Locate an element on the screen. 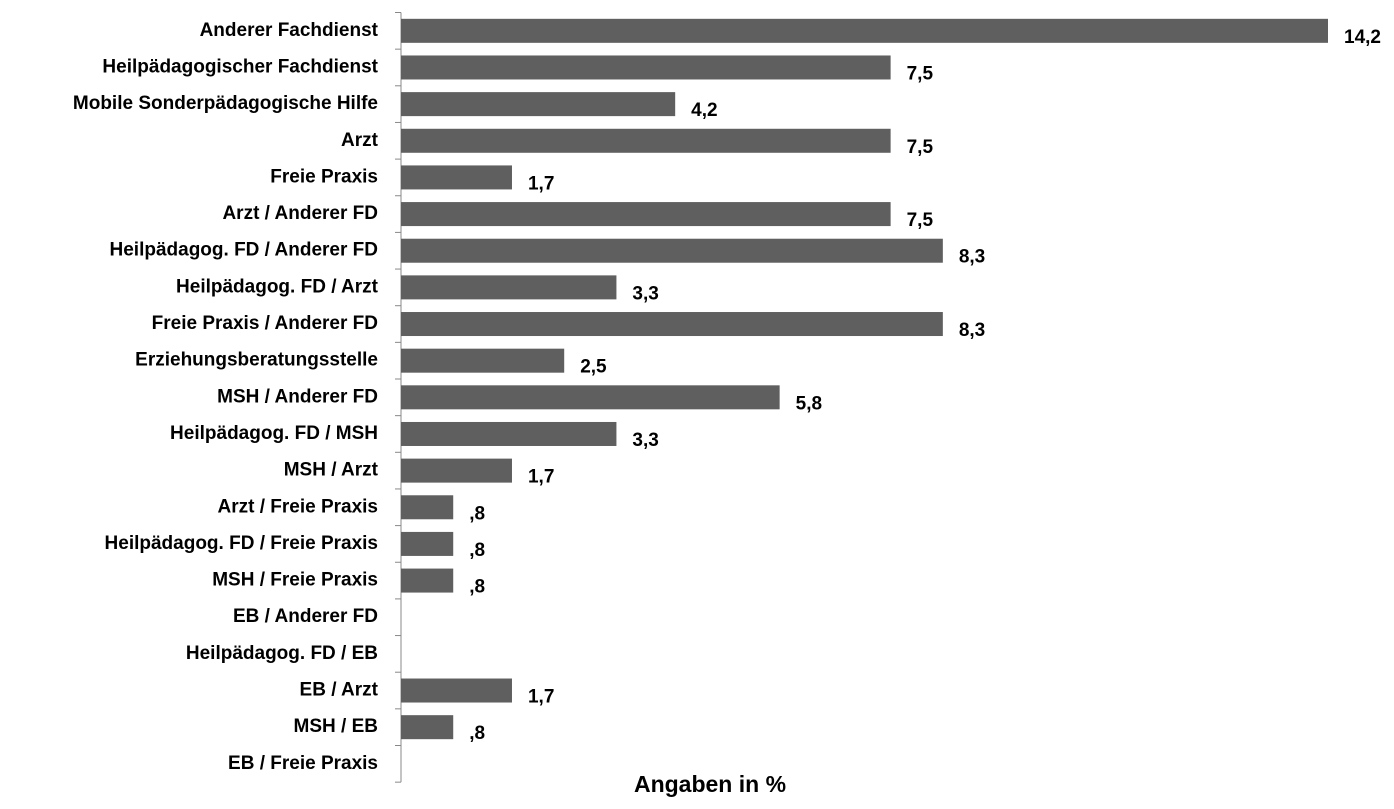 The image size is (1394, 809). category-label: Mobile Sonderpädagogische Hilfe is located at coordinates (225, 103).